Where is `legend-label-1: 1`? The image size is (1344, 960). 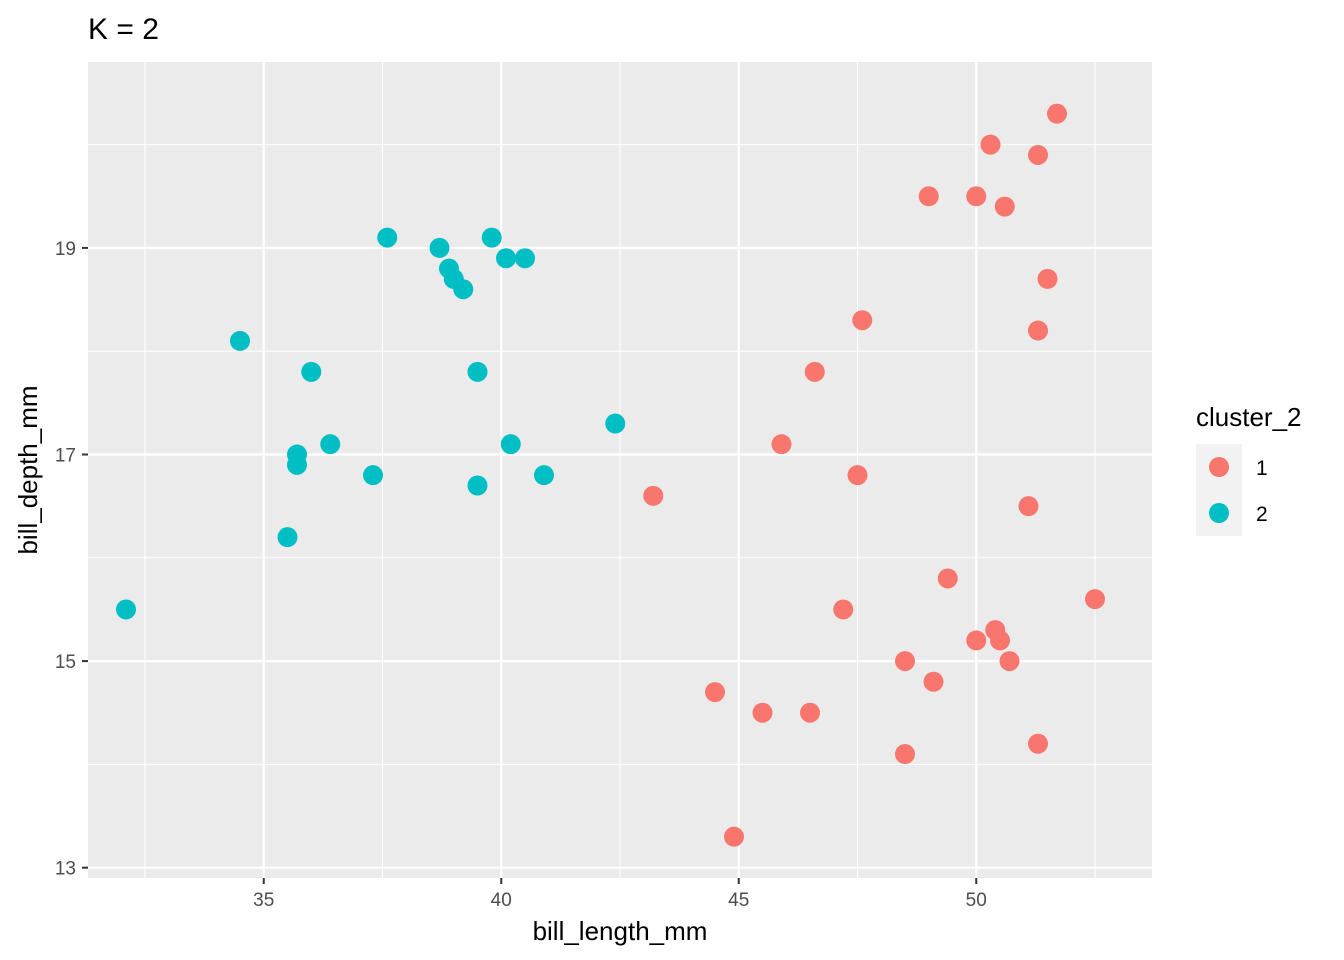 legend-label-1: 1 is located at coordinates (1262, 468).